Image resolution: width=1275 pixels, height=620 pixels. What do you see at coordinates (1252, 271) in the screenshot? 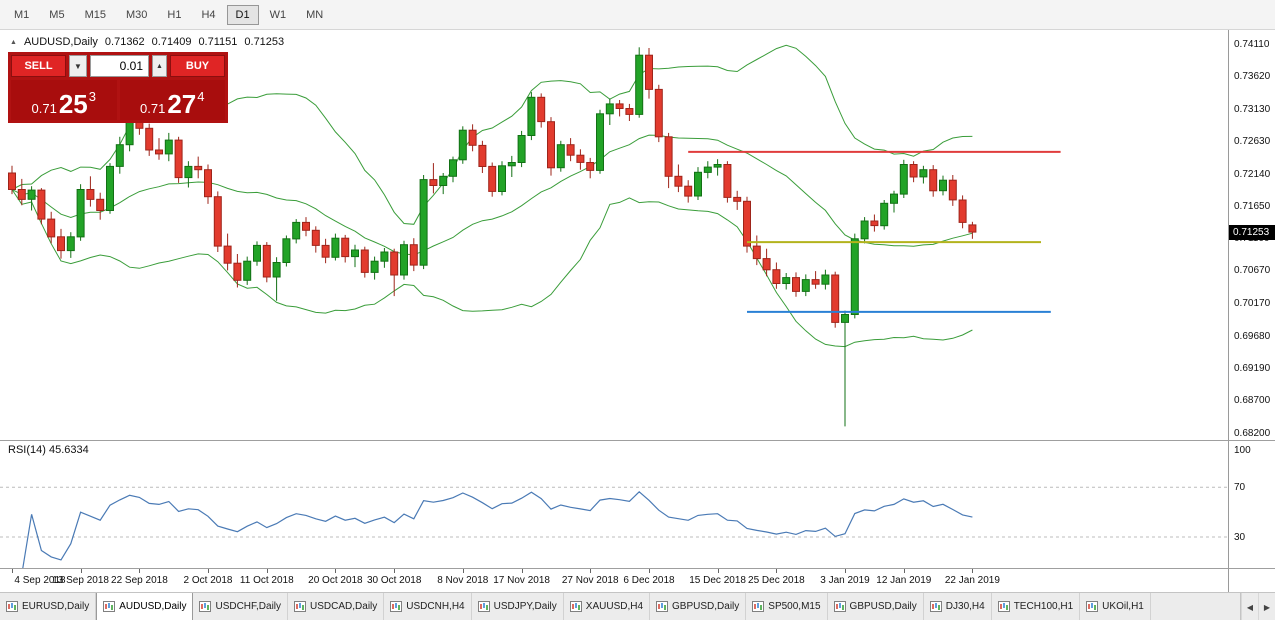
I see `price-axis-label: 0.70670` at bounding box center [1252, 271].